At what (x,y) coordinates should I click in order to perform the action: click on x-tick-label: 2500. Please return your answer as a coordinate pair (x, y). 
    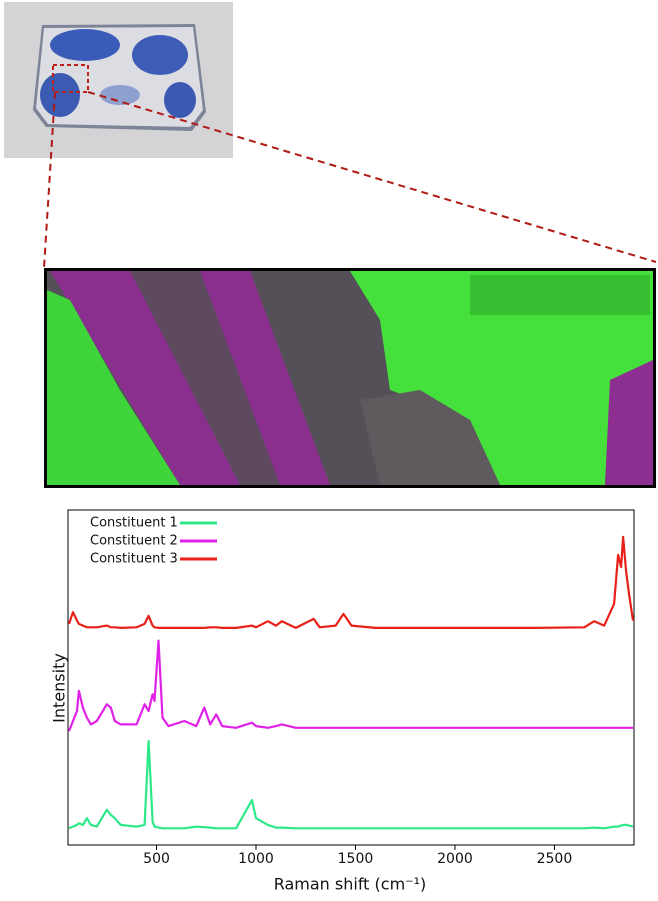
    Looking at the image, I should click on (555, 859).